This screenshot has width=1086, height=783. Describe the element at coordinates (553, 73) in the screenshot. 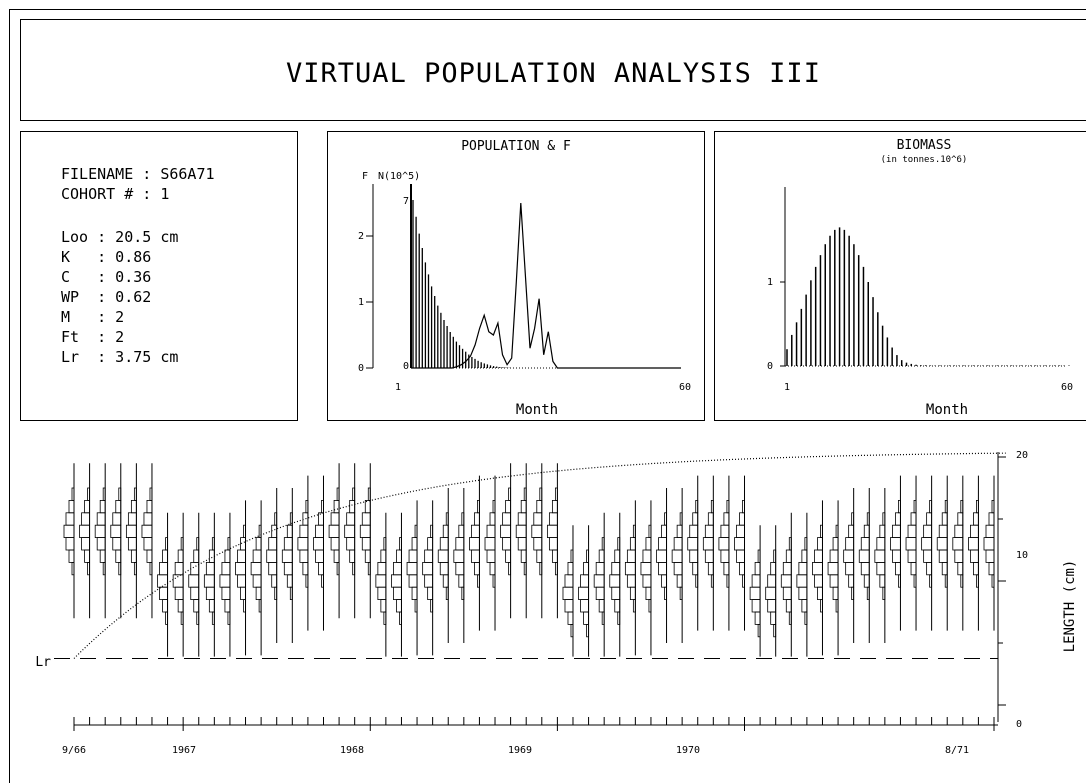

I see `page-title: VIRTUAL POPULATION ANALYSIS III` at that location.